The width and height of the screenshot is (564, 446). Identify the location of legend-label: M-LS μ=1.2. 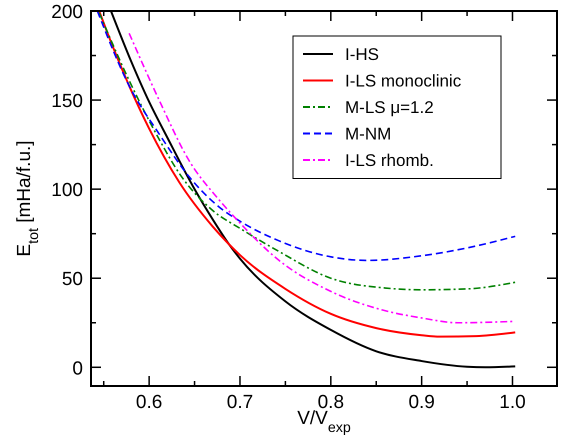
(389, 107).